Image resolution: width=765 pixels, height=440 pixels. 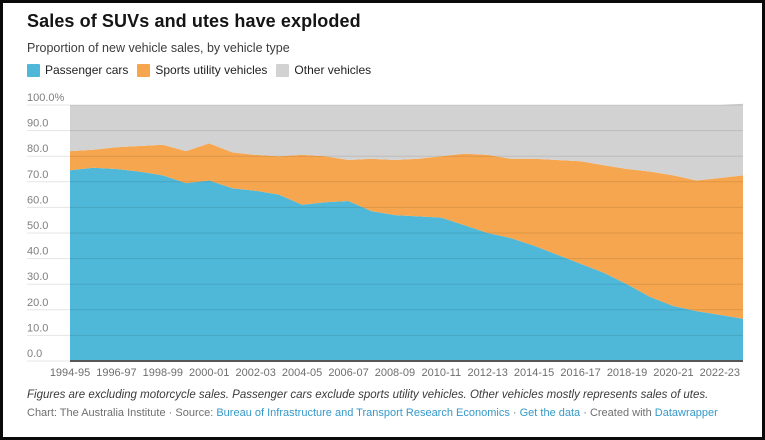 What do you see at coordinates (144, 70) in the screenshot?
I see `legend-swatch-suv-icon` at bounding box center [144, 70].